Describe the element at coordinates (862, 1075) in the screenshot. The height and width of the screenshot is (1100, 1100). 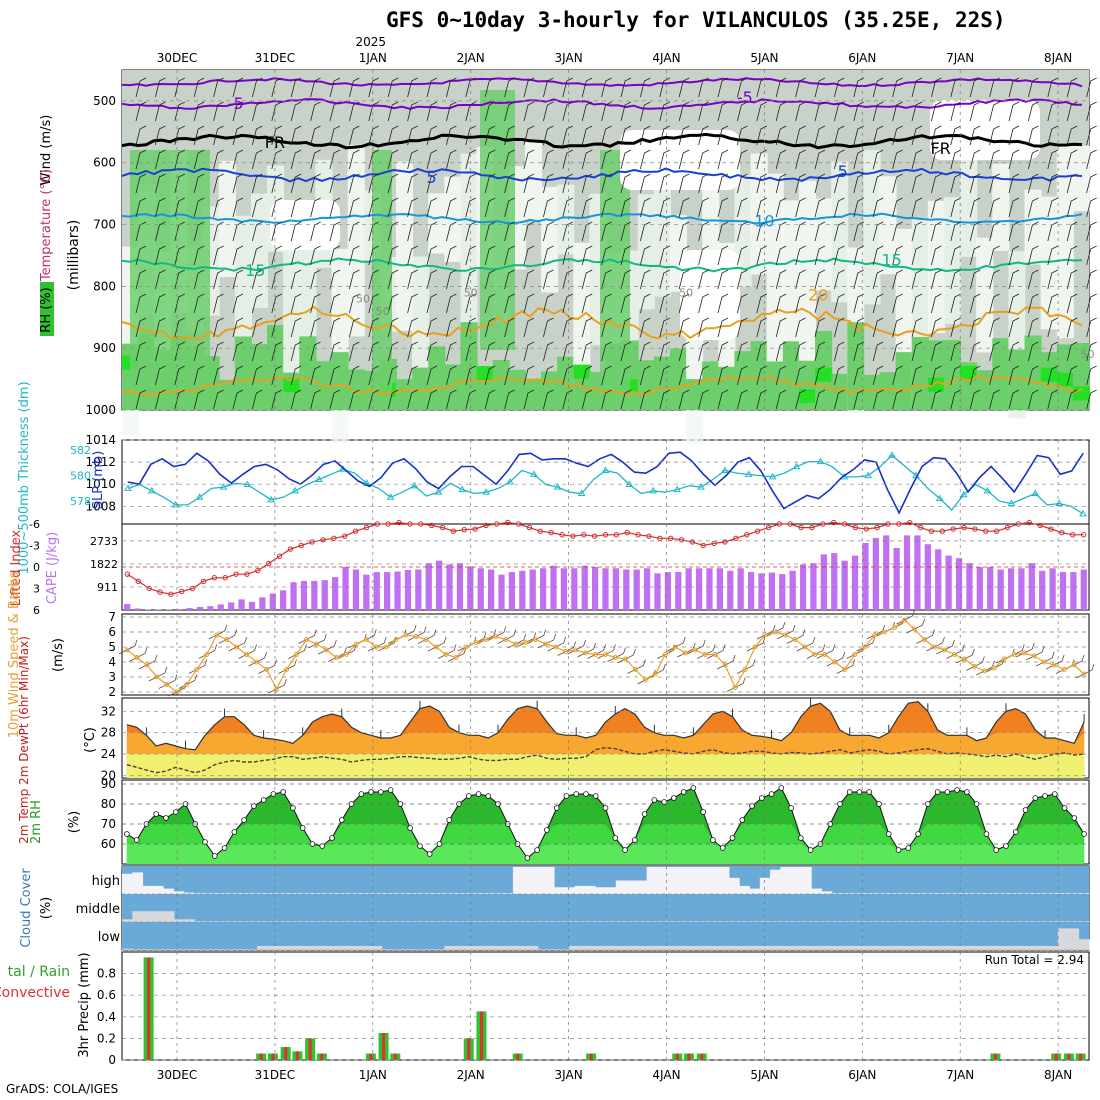
I see `bottom-date-label: 6JAN` at that location.